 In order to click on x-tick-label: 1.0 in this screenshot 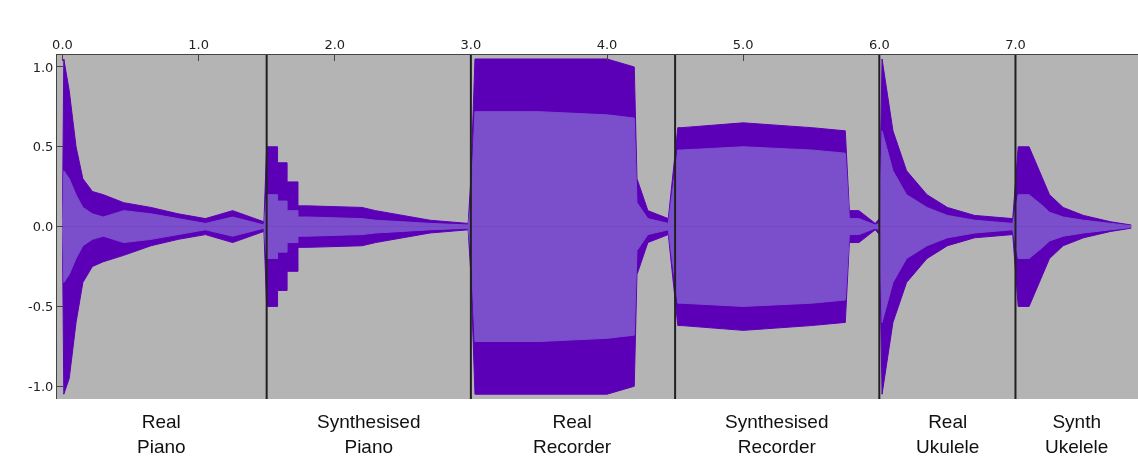, I will do `click(198, 44)`.